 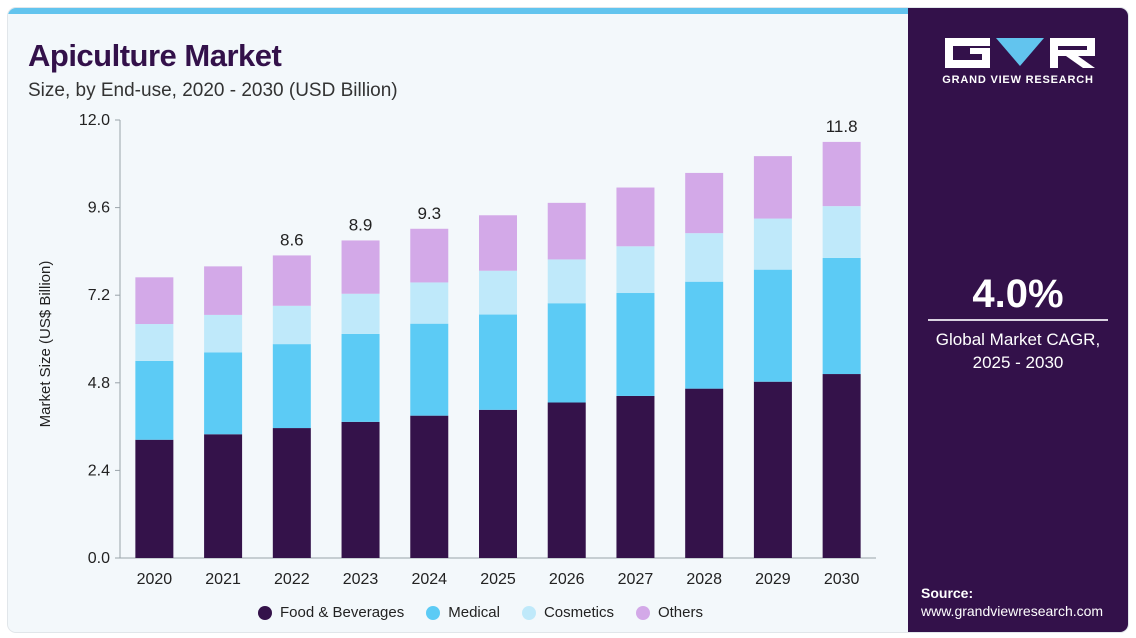 I want to click on bar-segment-others-2022, so click(x=291, y=280).